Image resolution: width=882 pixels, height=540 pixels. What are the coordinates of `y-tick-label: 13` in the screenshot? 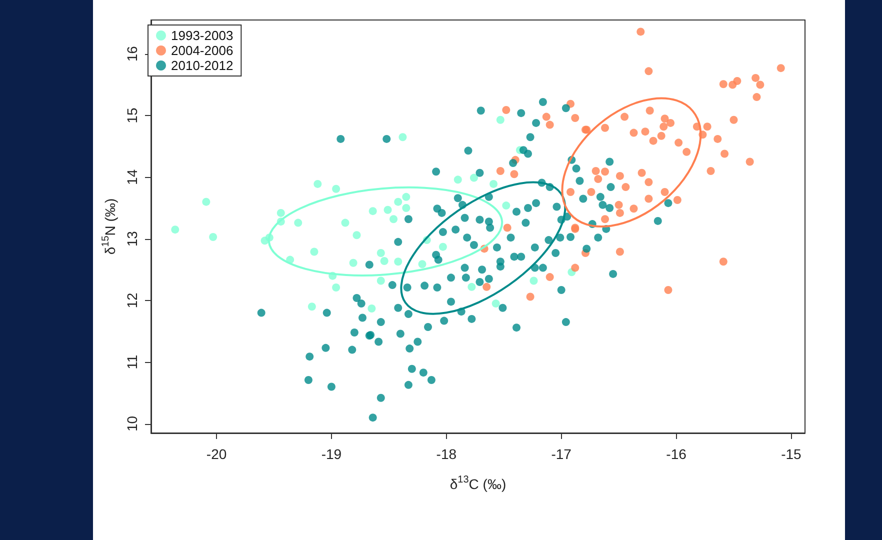 It's located at (132, 238).